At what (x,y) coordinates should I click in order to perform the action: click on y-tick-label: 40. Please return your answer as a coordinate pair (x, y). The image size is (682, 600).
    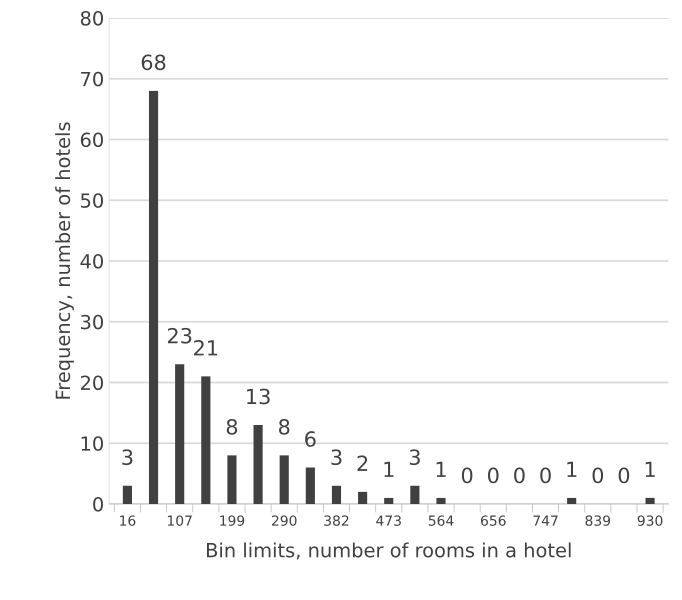
    Looking at the image, I should click on (91, 261).